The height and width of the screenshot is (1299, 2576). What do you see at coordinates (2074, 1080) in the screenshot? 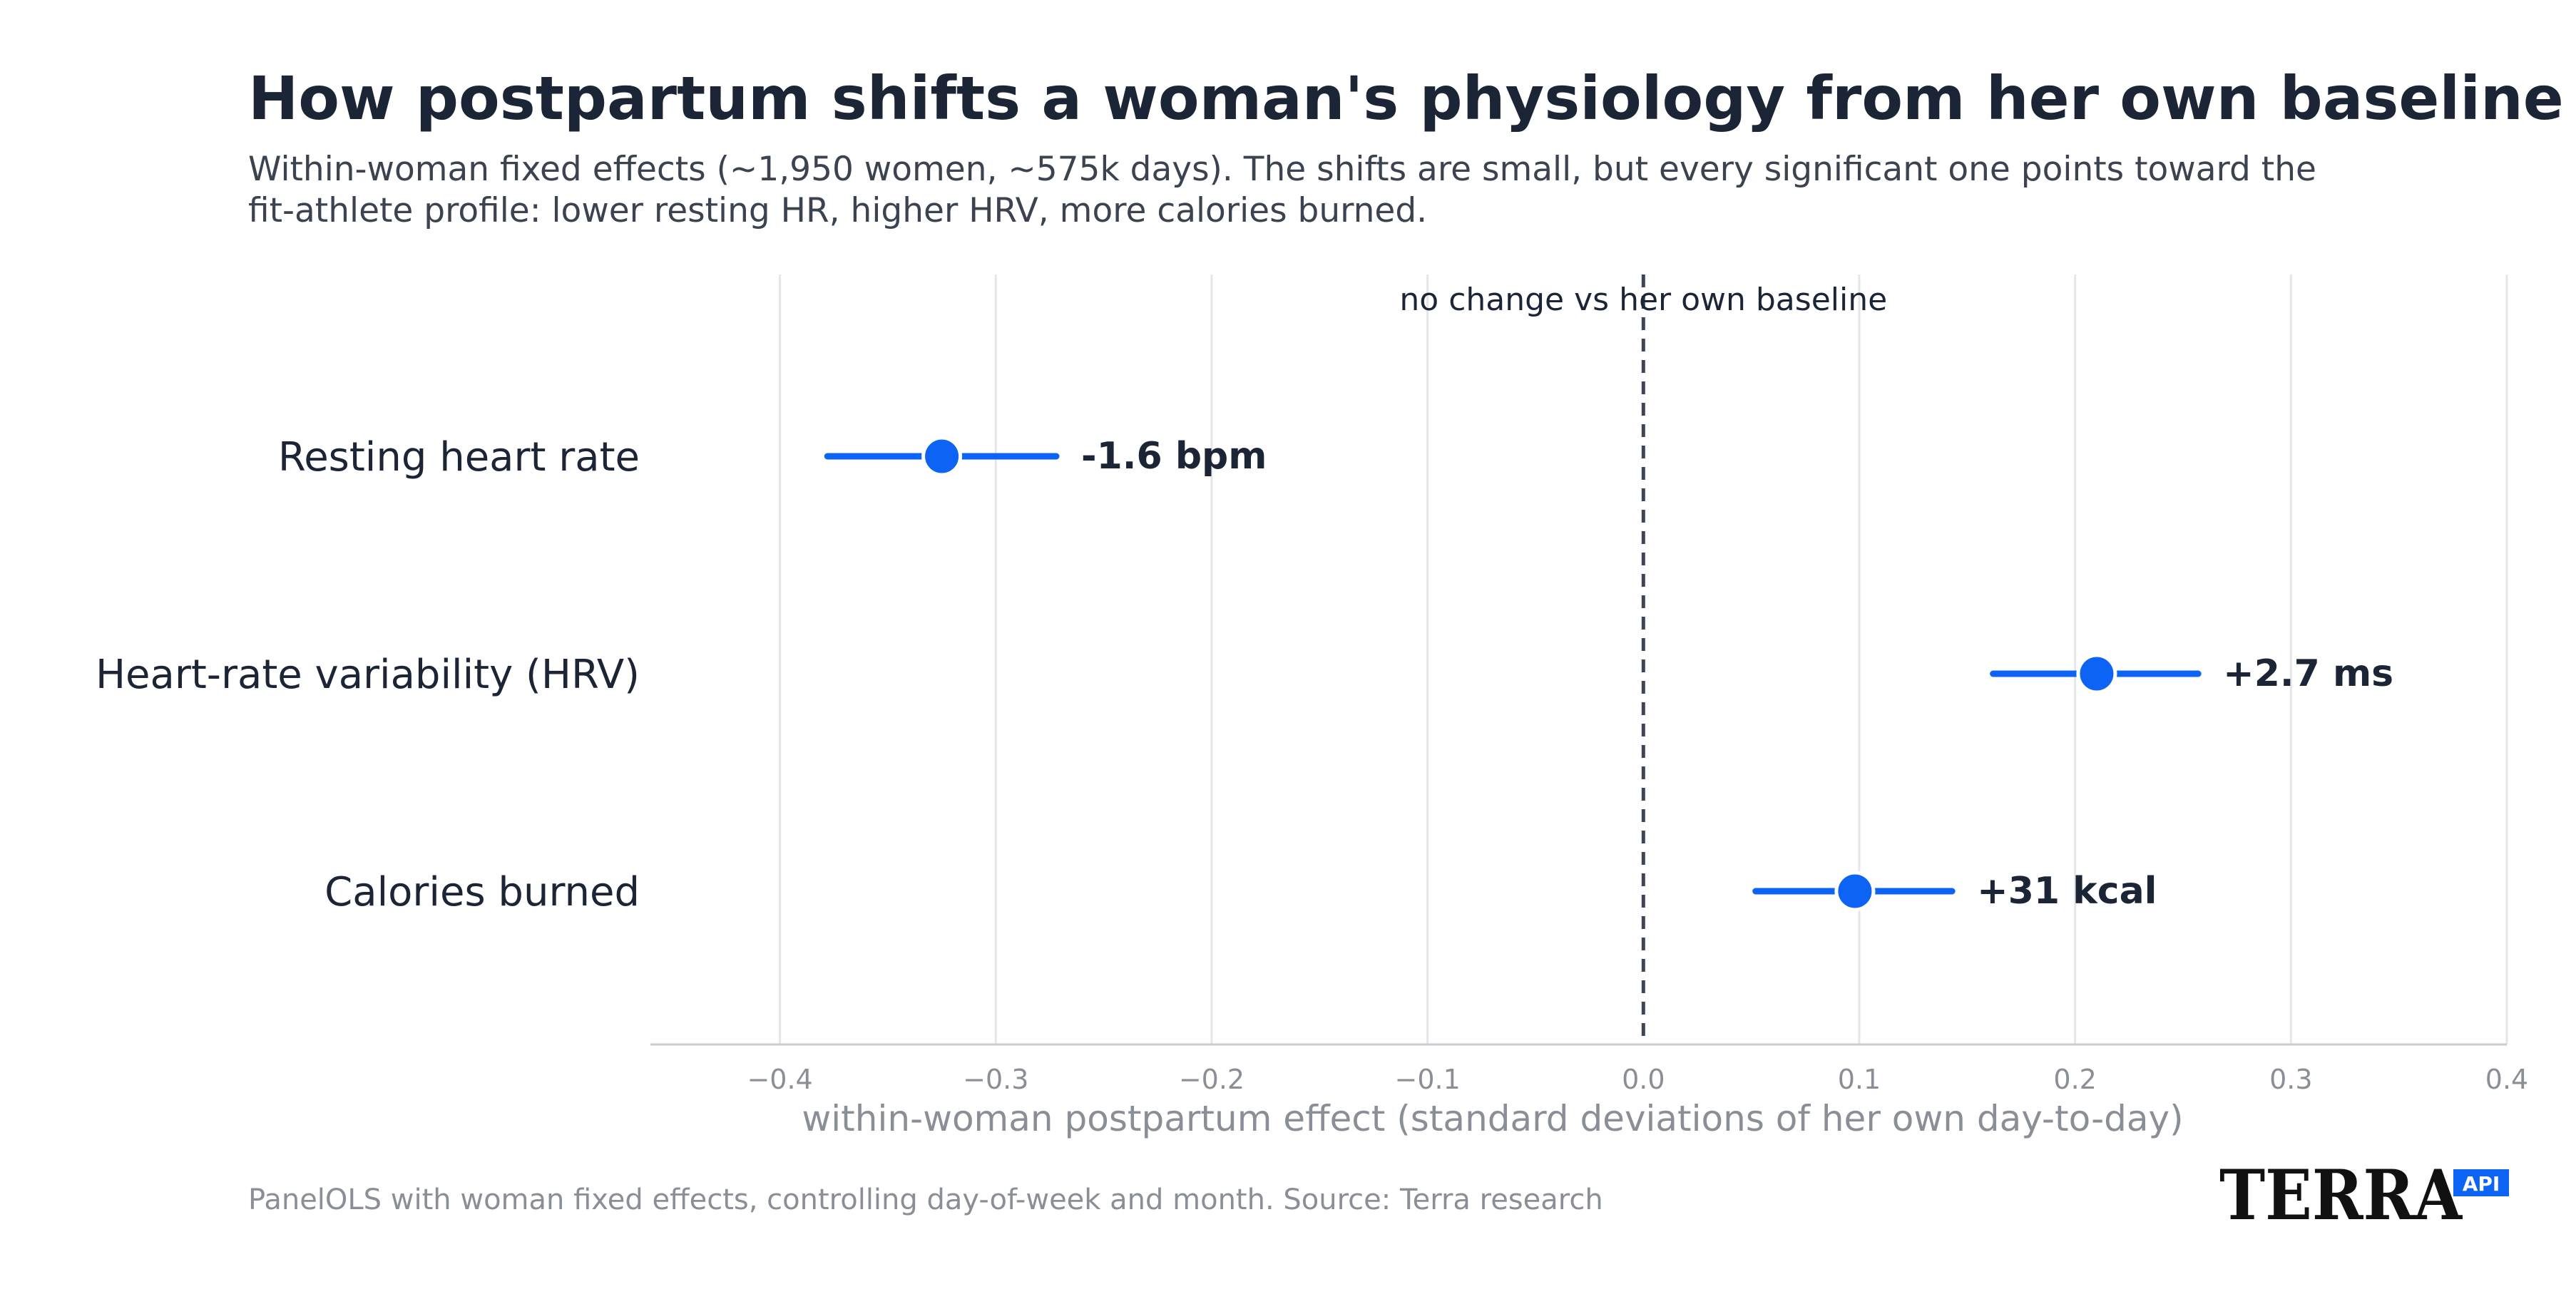
I see `x-tick-label: 0.2` at bounding box center [2074, 1080].